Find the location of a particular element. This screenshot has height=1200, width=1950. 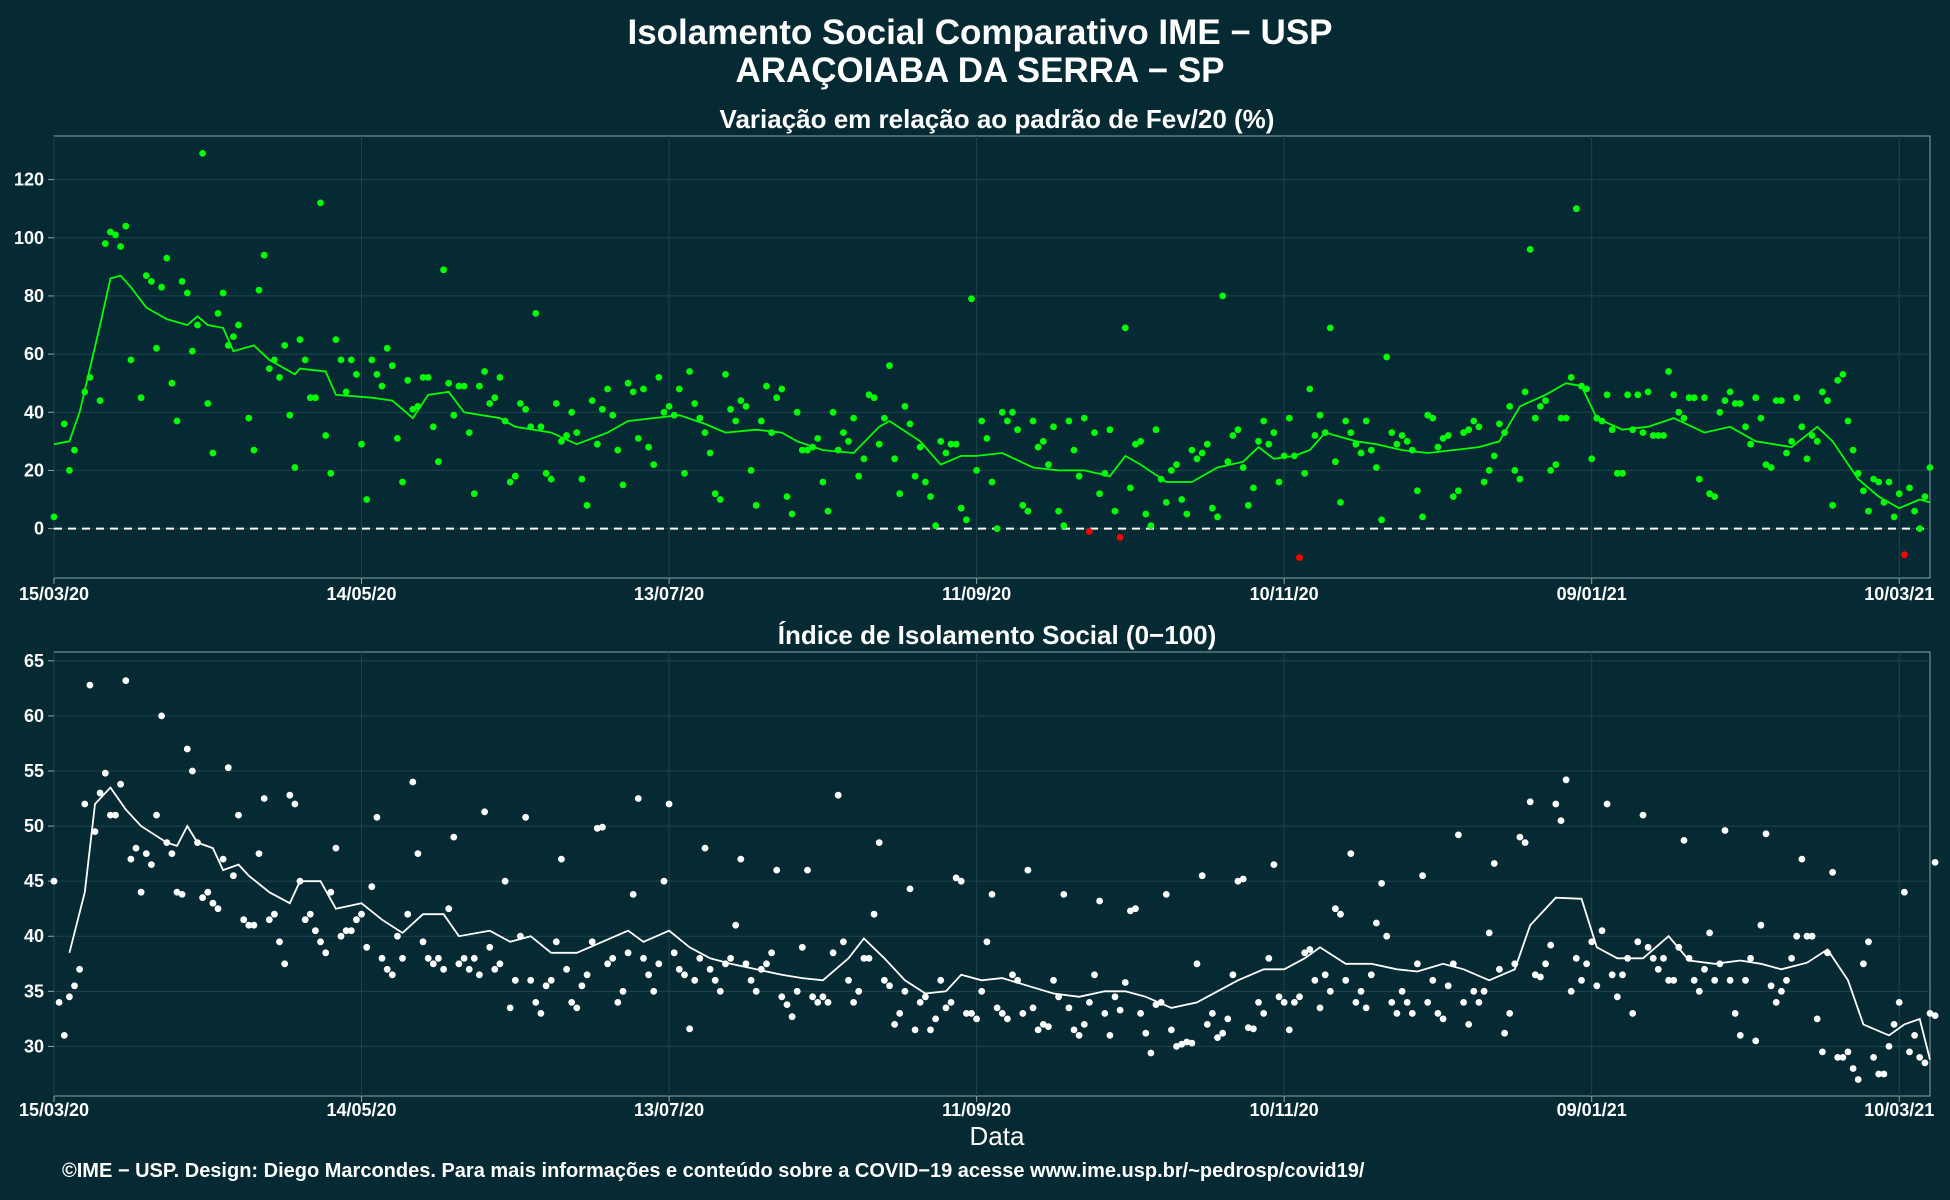

y-tick-label: 120 is located at coordinates (29, 180).